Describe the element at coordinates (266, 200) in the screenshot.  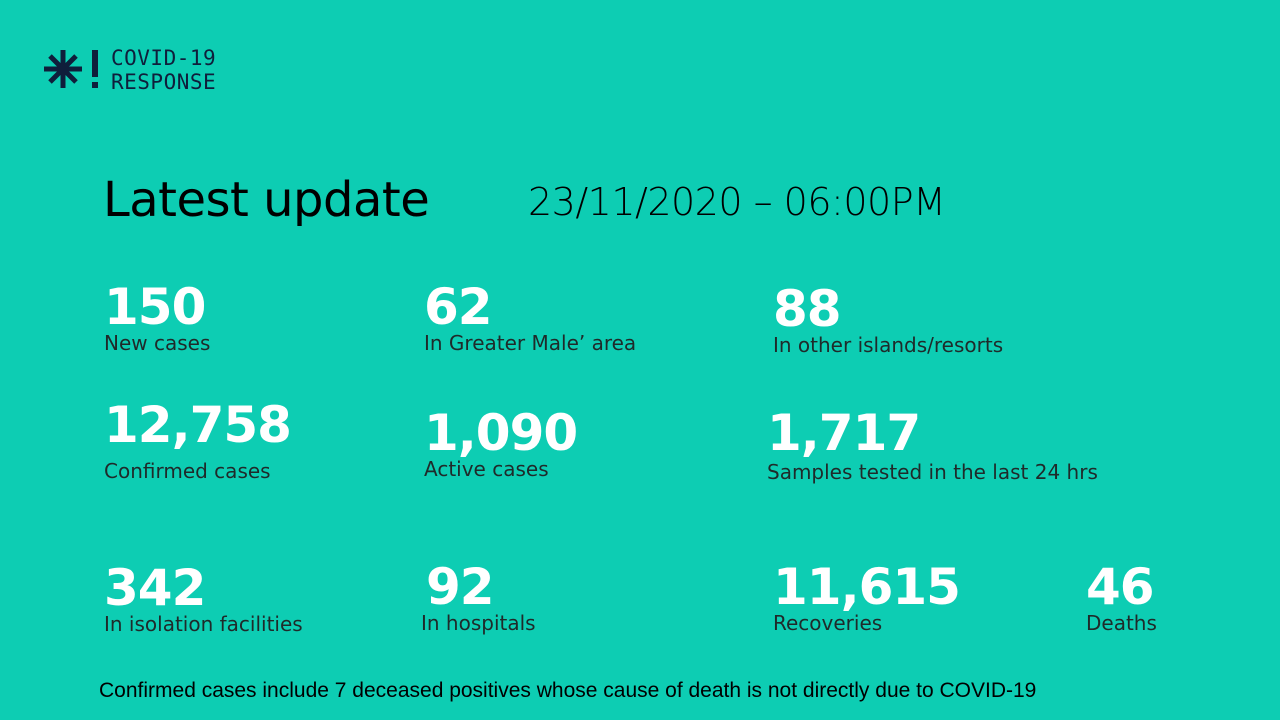
I see `page-title: Latest update` at that location.